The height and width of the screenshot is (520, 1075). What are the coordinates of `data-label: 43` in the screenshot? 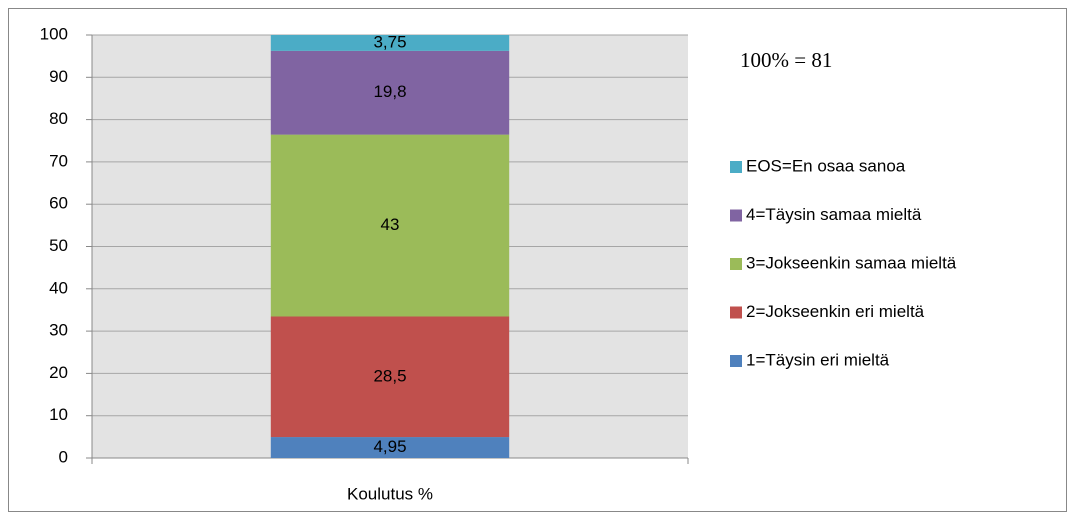 It's located at (390, 224).